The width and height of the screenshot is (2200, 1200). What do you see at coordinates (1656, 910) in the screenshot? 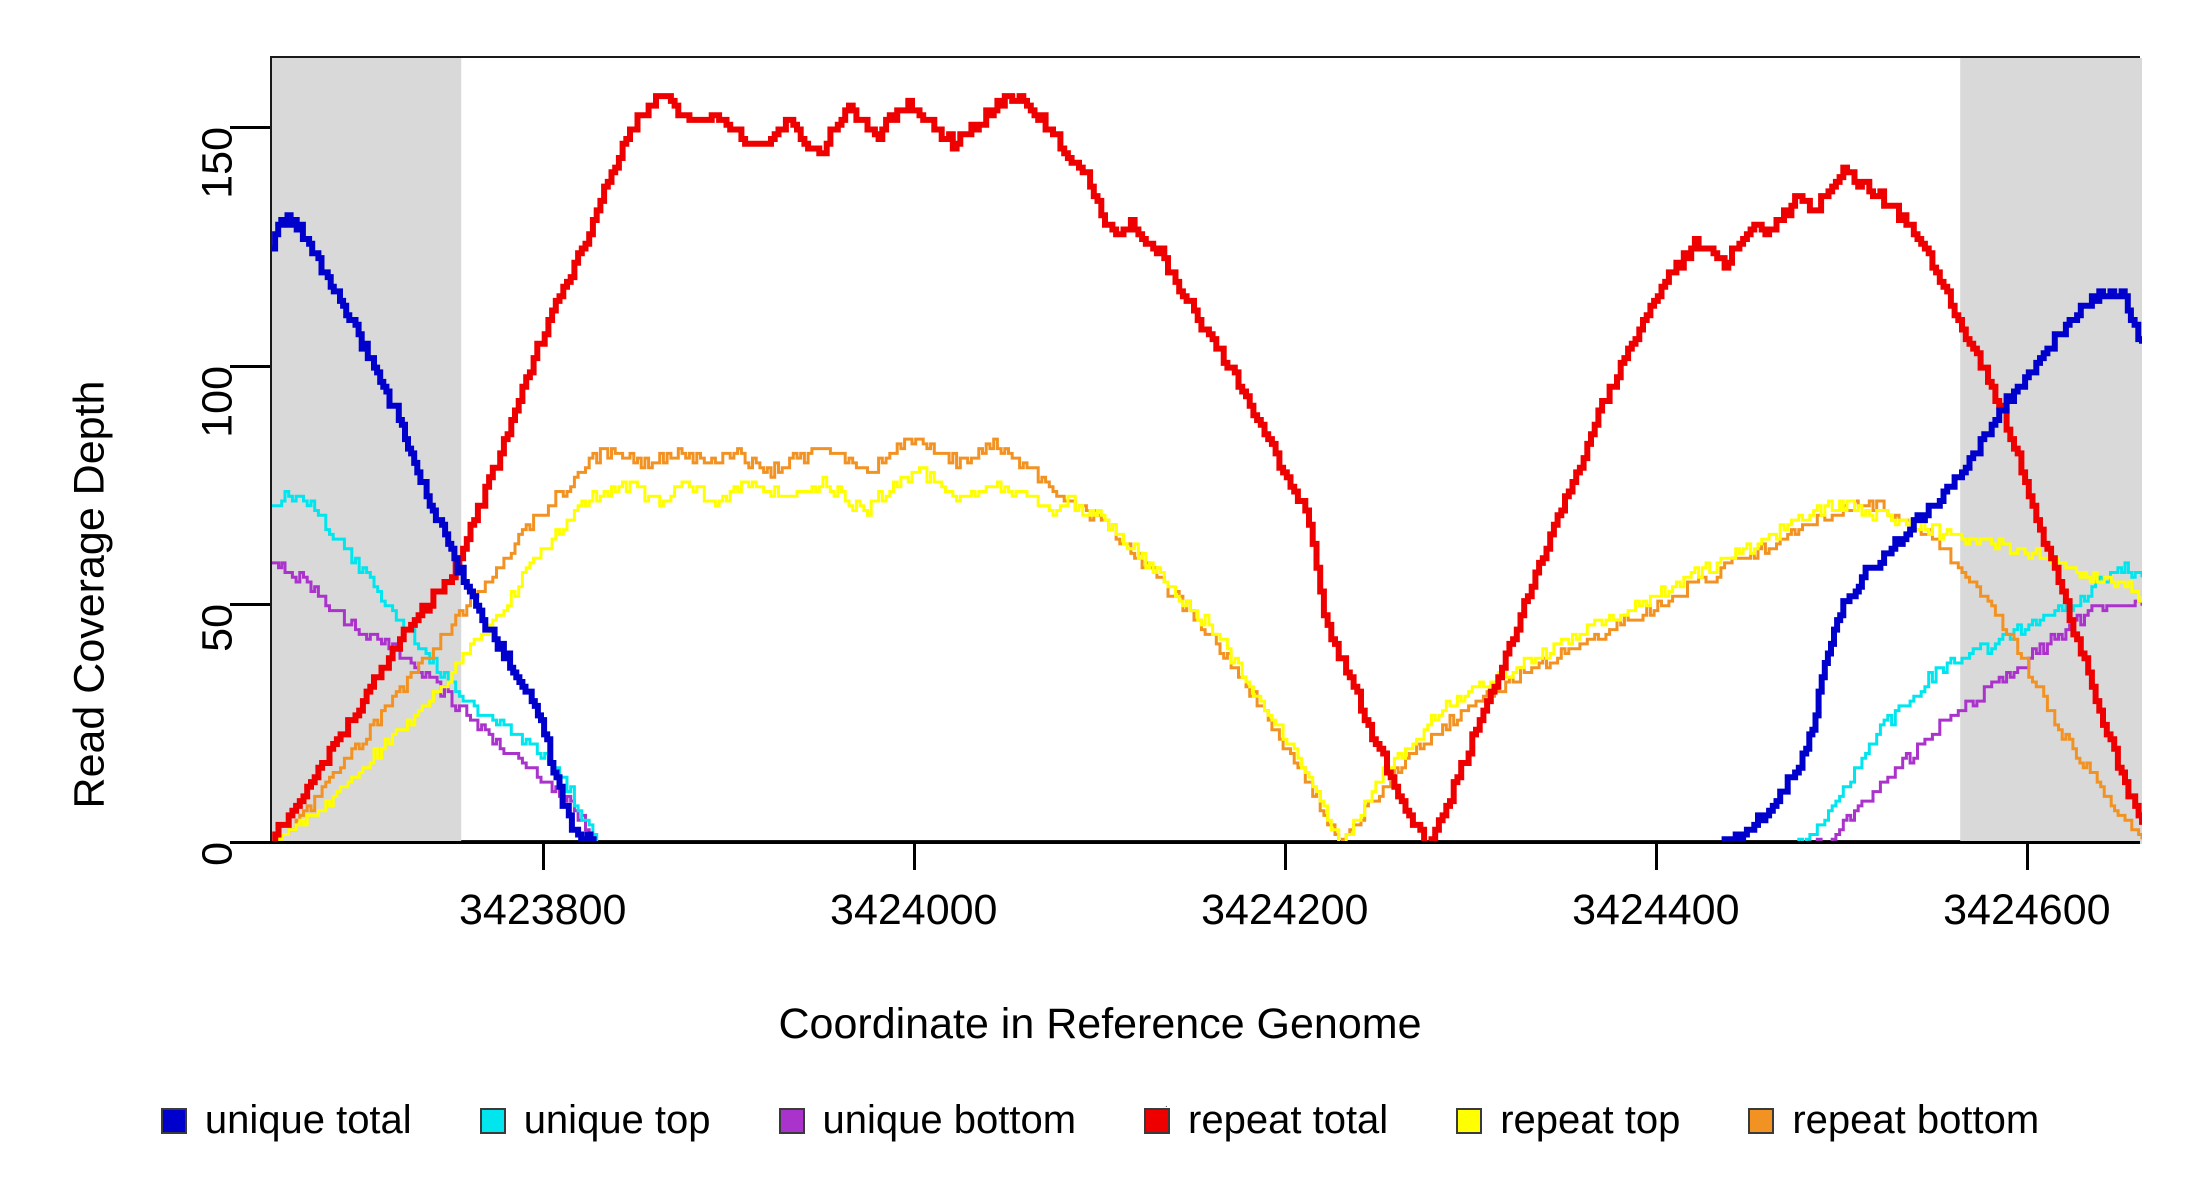
I see `x-tick-label: 3424400` at bounding box center [1656, 910].